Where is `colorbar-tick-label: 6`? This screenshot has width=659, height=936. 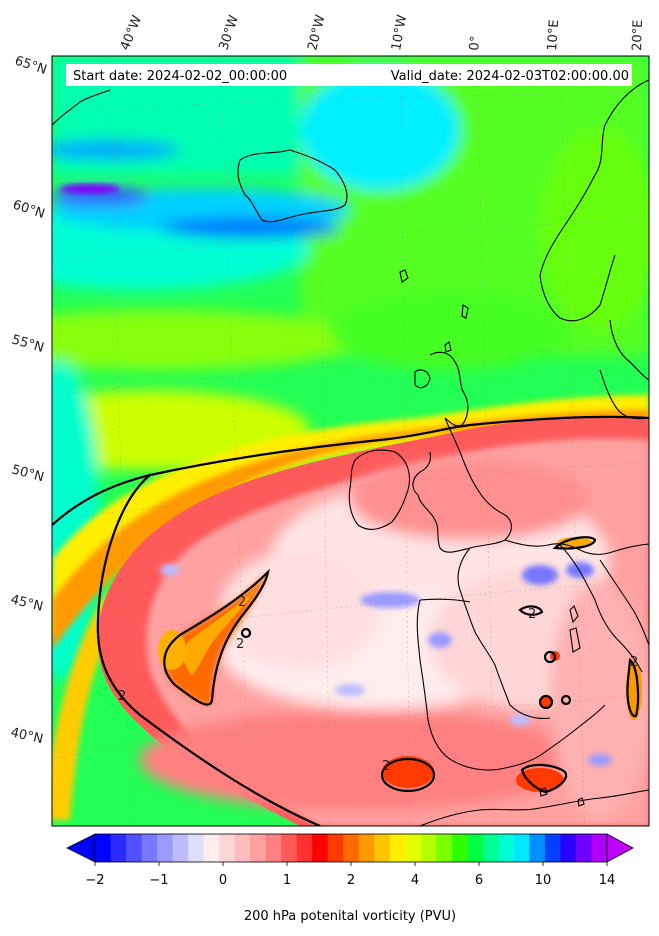 colorbar-tick-label: 6 is located at coordinates (479, 880).